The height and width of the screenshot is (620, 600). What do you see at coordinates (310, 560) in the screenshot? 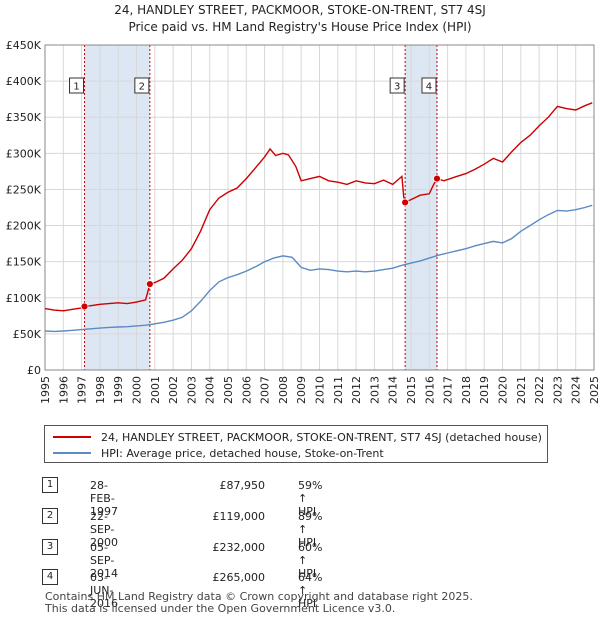
I see `row-hpi: 60% ↑ HPI` at bounding box center [310, 560].